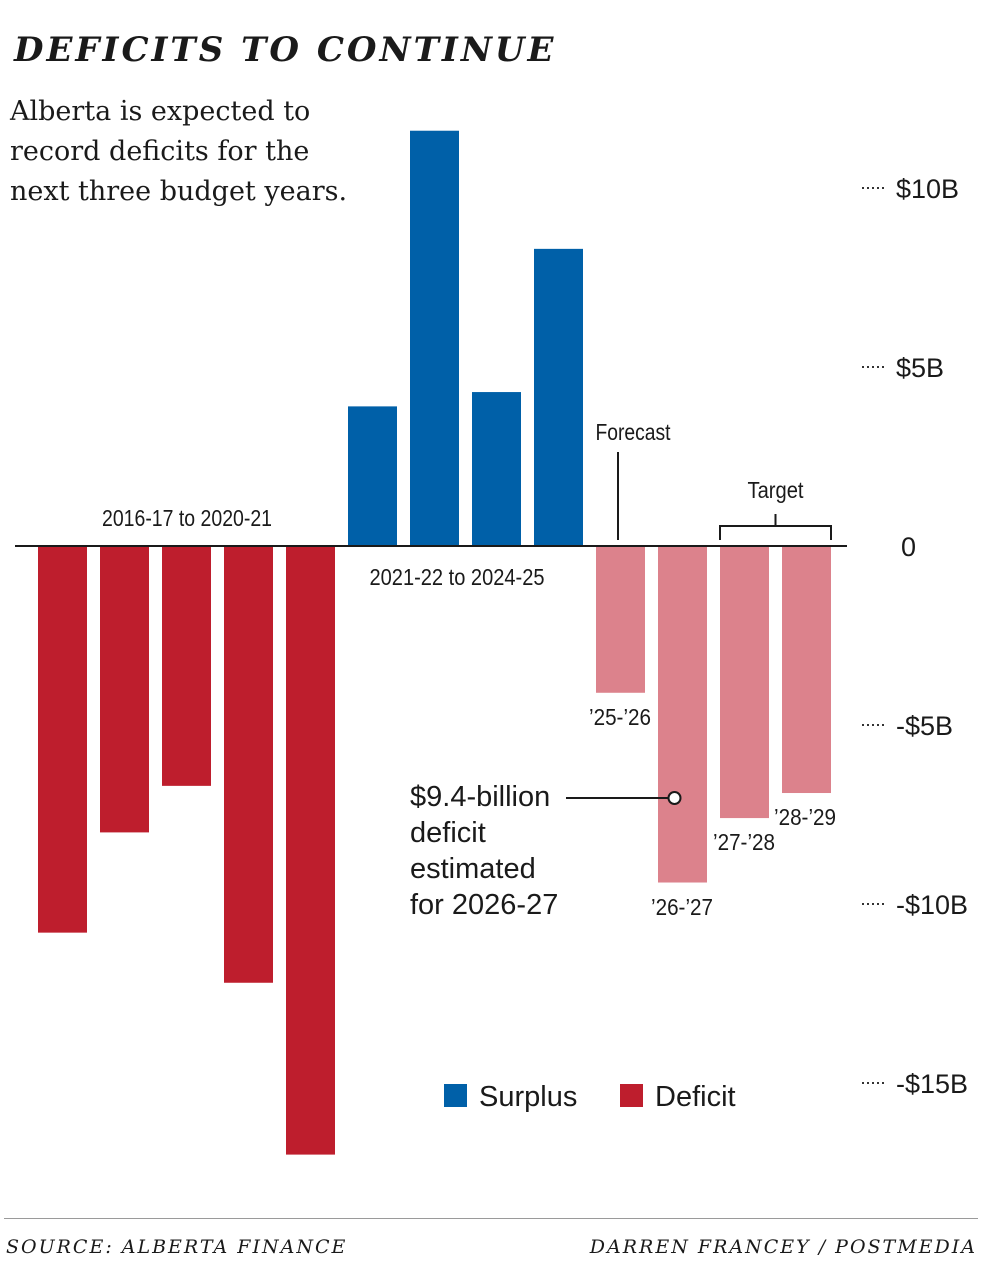  What do you see at coordinates (177, 1247) in the screenshot?
I see `source-credit: SOURCE: ALBERTA FINANCE` at bounding box center [177, 1247].